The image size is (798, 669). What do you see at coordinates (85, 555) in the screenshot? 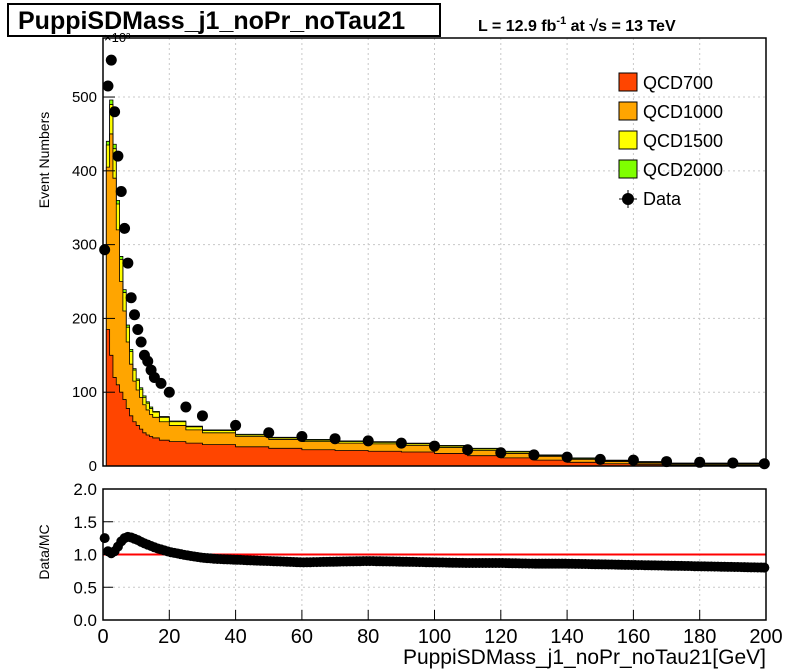
I see `ratio-y-tick-label: 1.0` at bounding box center [85, 555].